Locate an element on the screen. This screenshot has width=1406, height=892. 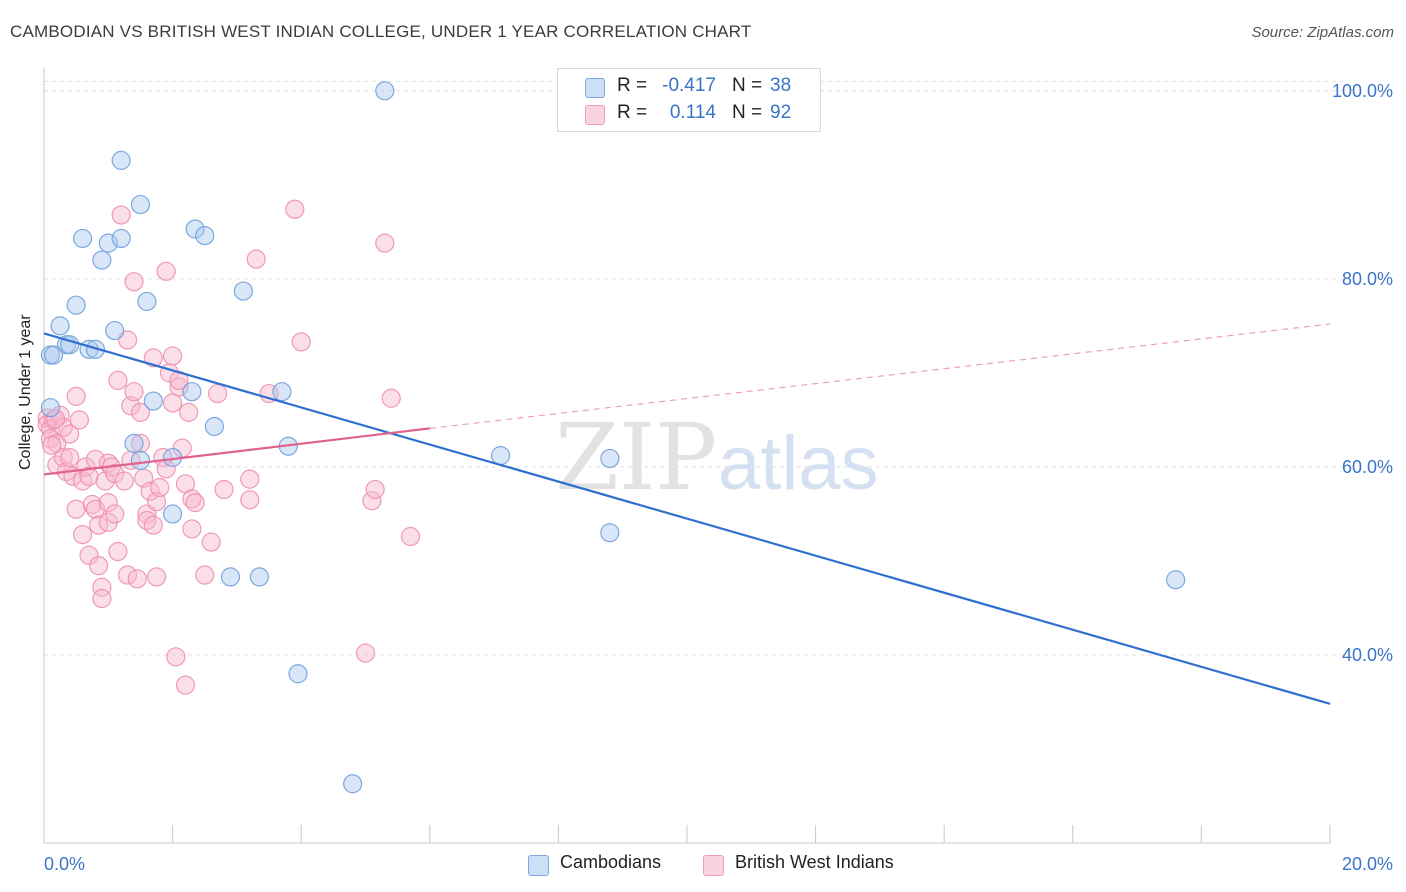
y-axis-label: College, Under 1 year is located at coordinates (25, 392).